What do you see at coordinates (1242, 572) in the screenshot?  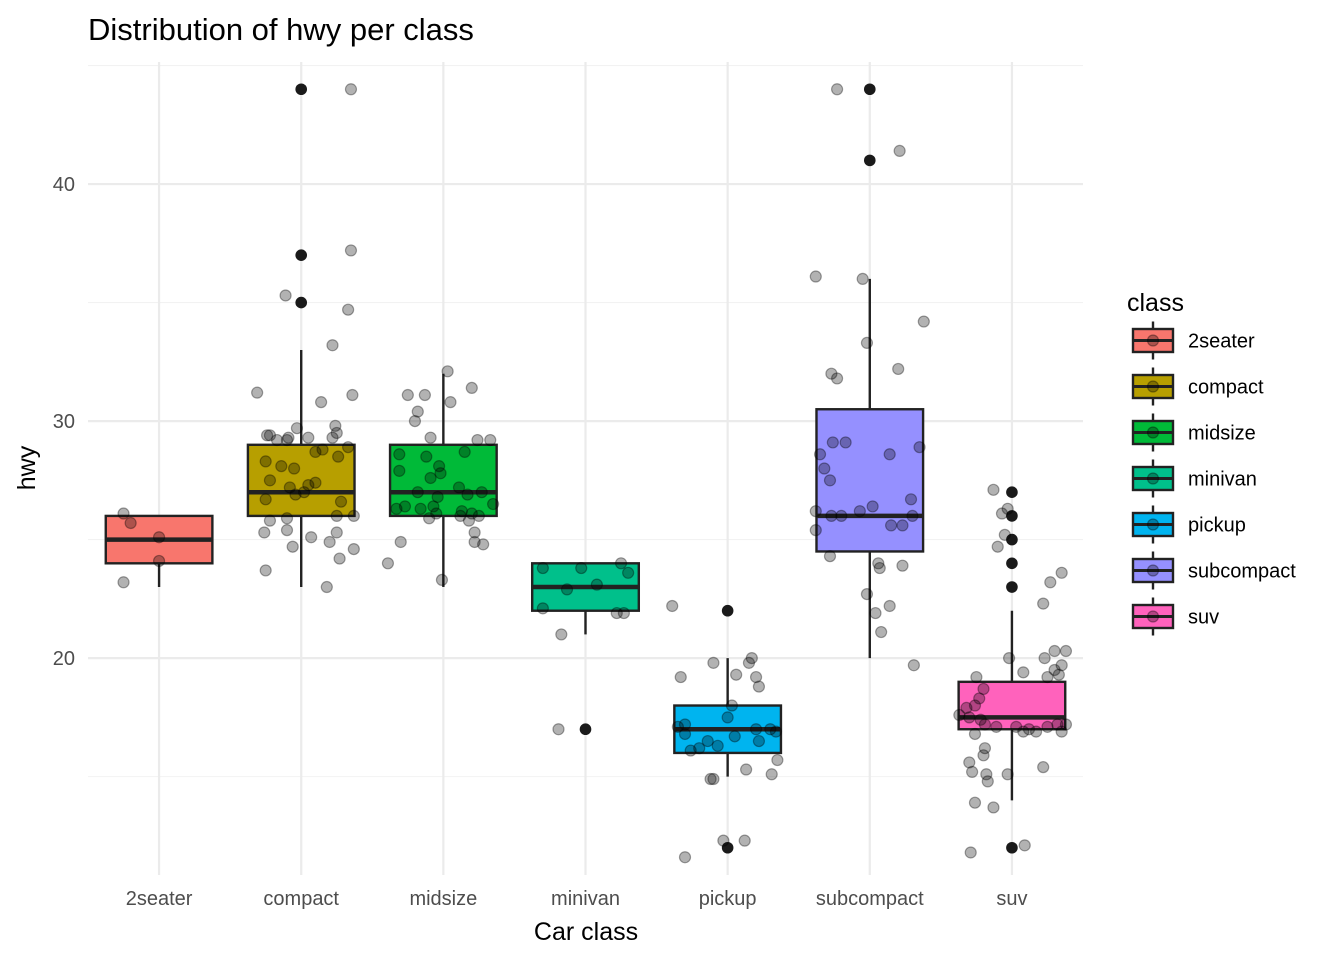 I see `legend-label: subcompact` at bounding box center [1242, 572].